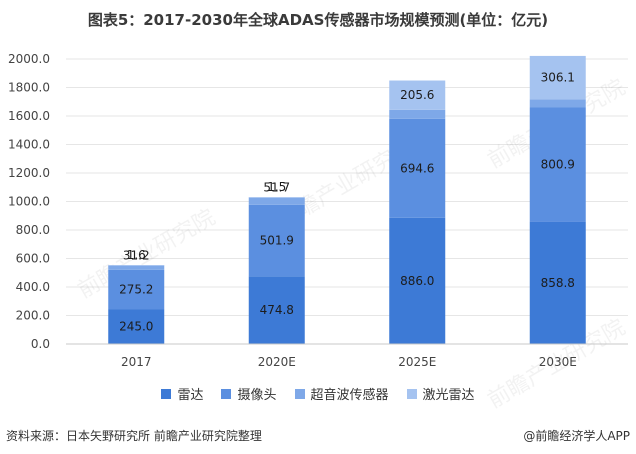  I want to click on legend-item: 超音波传感器, so click(341, 393).